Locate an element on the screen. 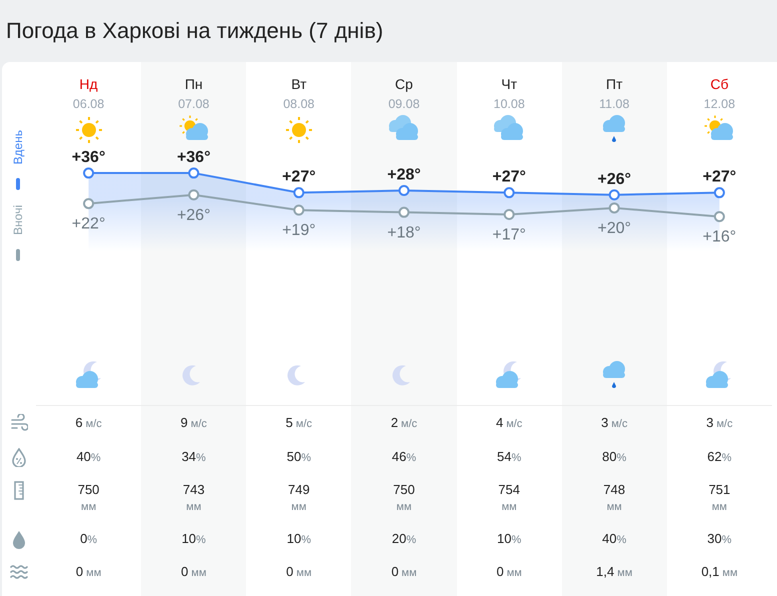 The width and height of the screenshot is (777, 596). text: 743 мм is located at coordinates (194, 498).